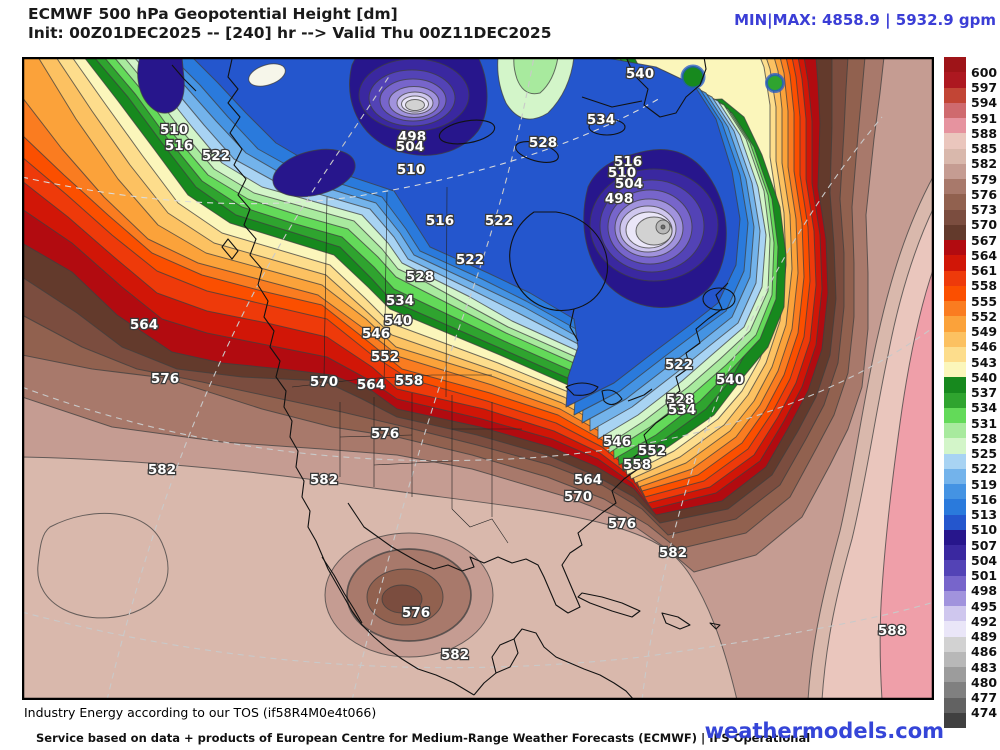 This screenshot has width=1000, height=750. I want to click on contour-label: 588, so click(892, 631).